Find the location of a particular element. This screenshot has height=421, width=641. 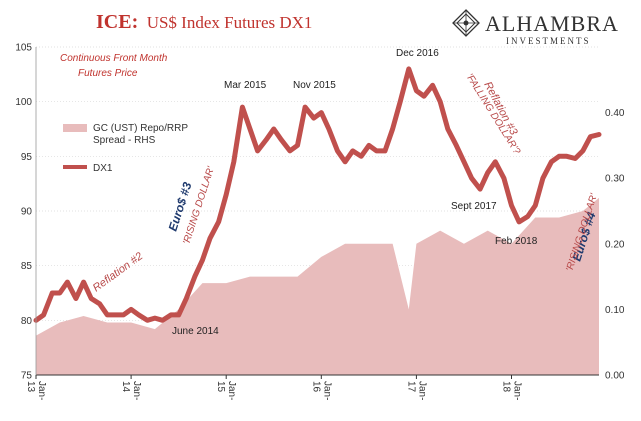

subtitle-line-2: Futures Price is located at coordinates (108, 73).